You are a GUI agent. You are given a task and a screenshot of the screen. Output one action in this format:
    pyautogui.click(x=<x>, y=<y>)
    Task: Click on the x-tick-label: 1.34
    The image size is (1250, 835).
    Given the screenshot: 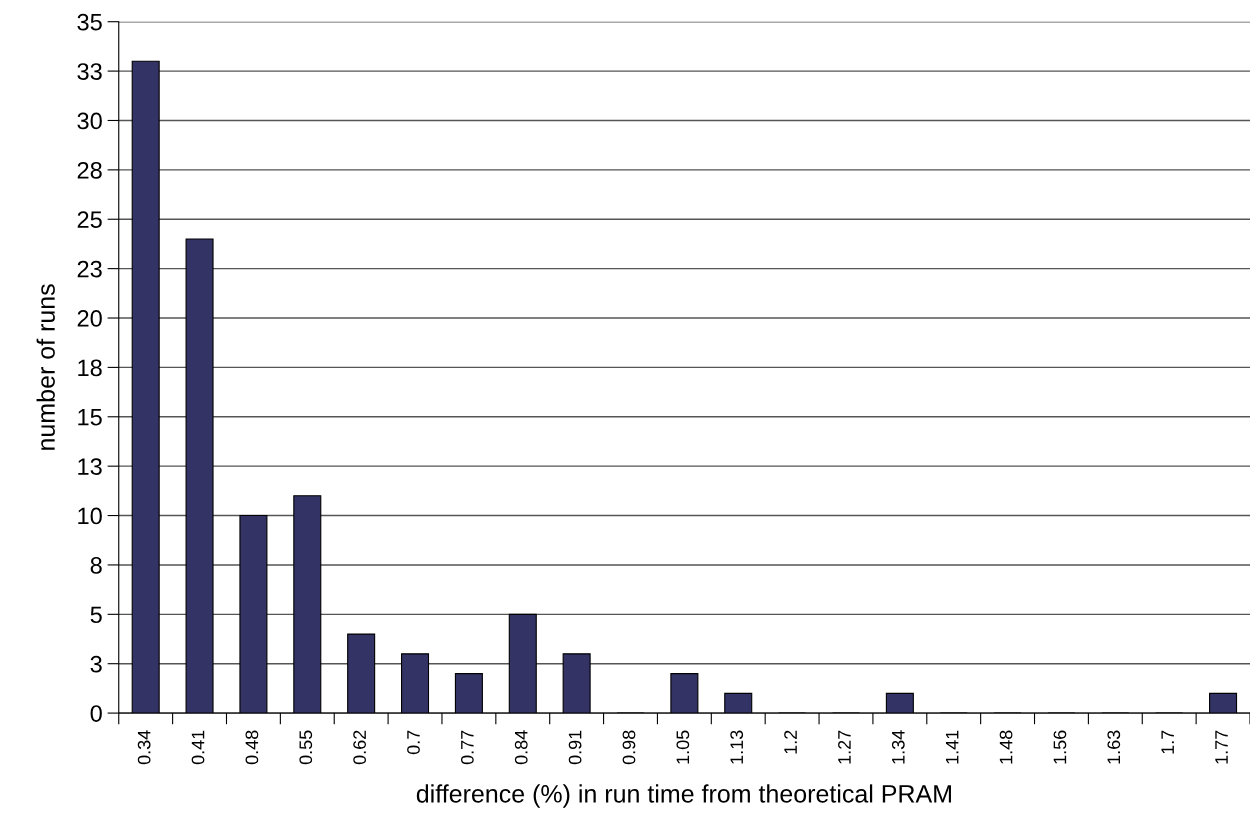 What is the action you would take?
    pyautogui.click(x=898, y=747)
    